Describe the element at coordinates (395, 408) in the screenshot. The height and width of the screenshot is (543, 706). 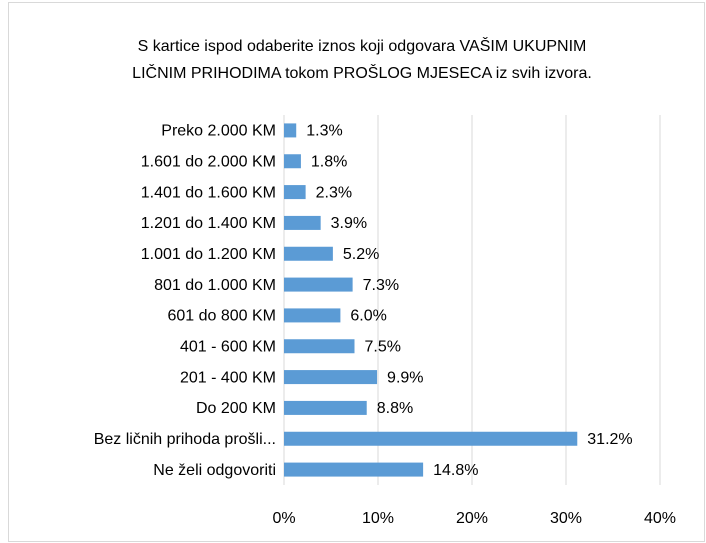
I see `data-label: 8.8%` at that location.